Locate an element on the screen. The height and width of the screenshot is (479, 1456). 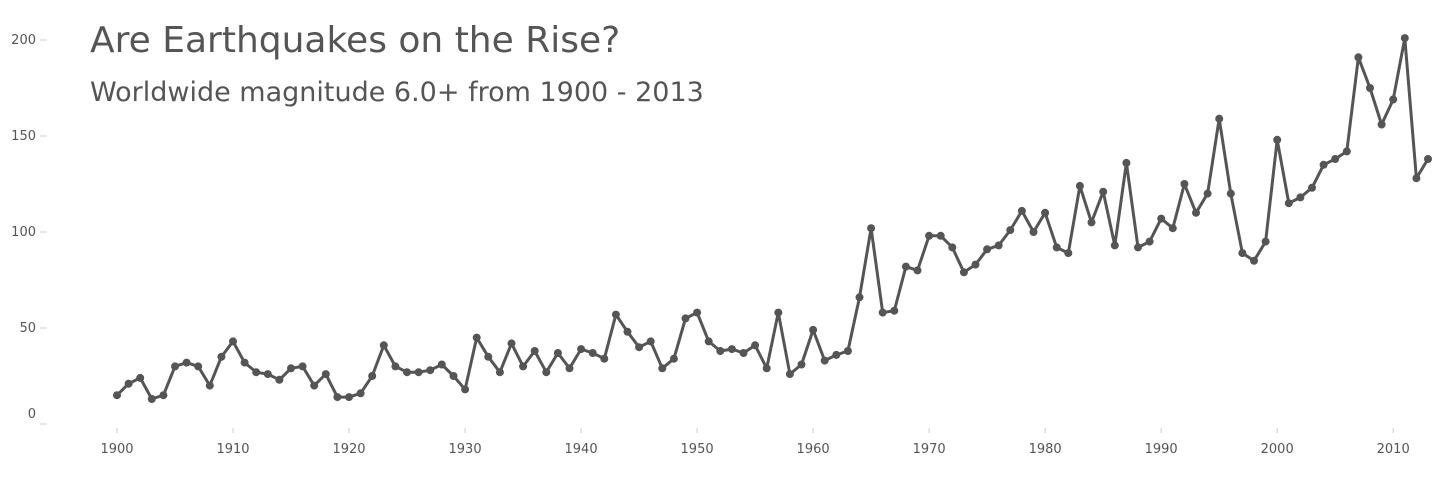
data-point: 1916: 30 is located at coordinates (302, 366).